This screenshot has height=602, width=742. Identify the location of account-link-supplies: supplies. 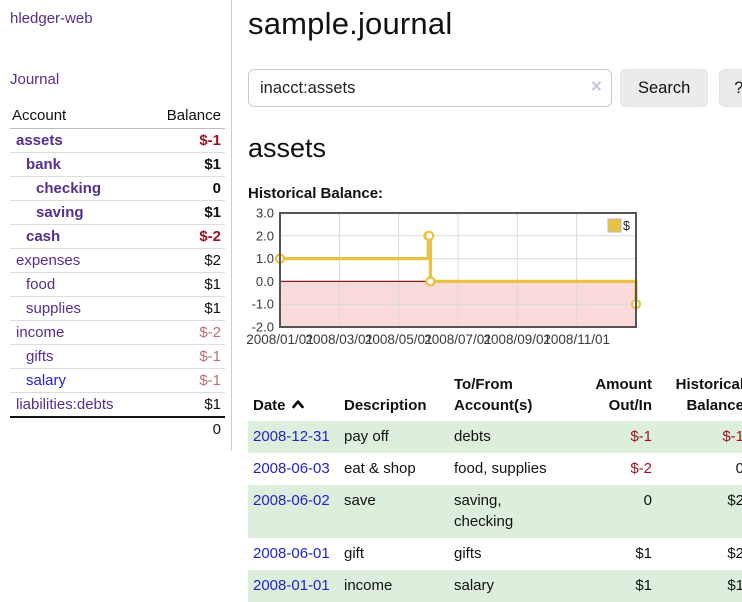
(54, 308).